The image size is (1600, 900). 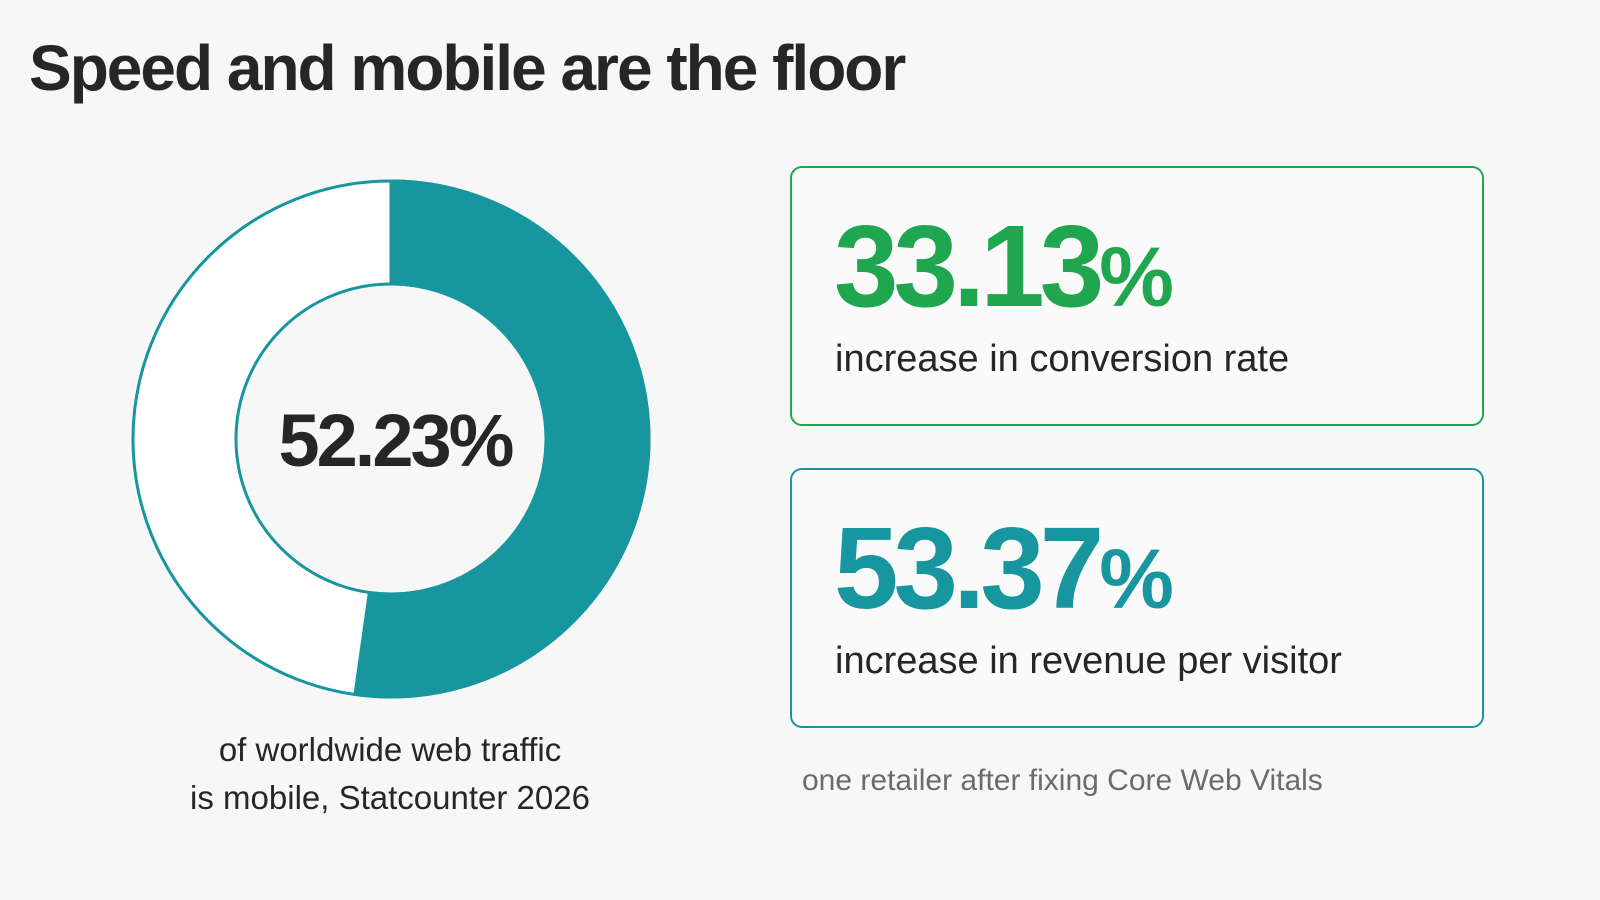 I want to click on stat-label-revenue: increase in revenue per visitor, so click(x=1088, y=661).